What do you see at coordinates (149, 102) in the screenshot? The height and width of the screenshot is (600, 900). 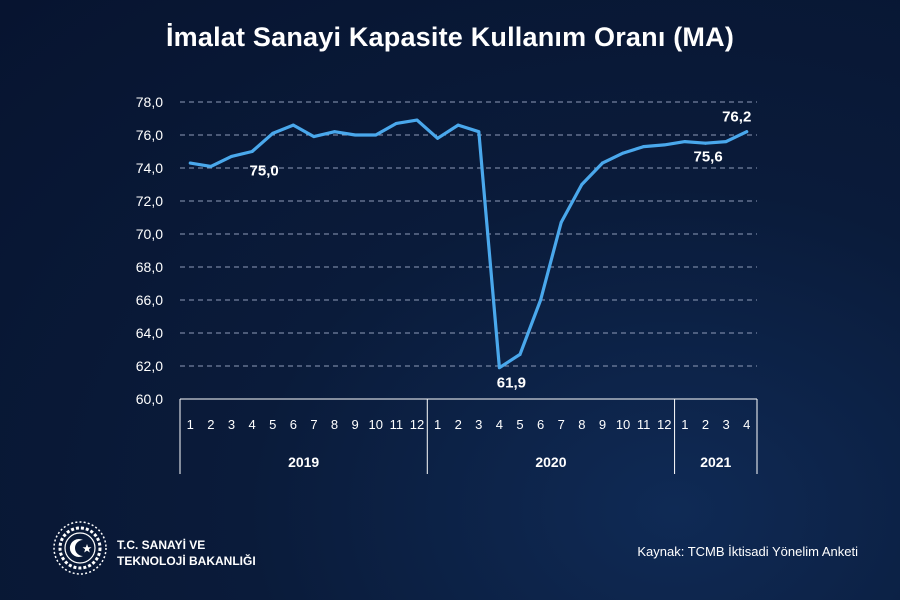 I see `y-tick-label: 78,0` at bounding box center [149, 102].